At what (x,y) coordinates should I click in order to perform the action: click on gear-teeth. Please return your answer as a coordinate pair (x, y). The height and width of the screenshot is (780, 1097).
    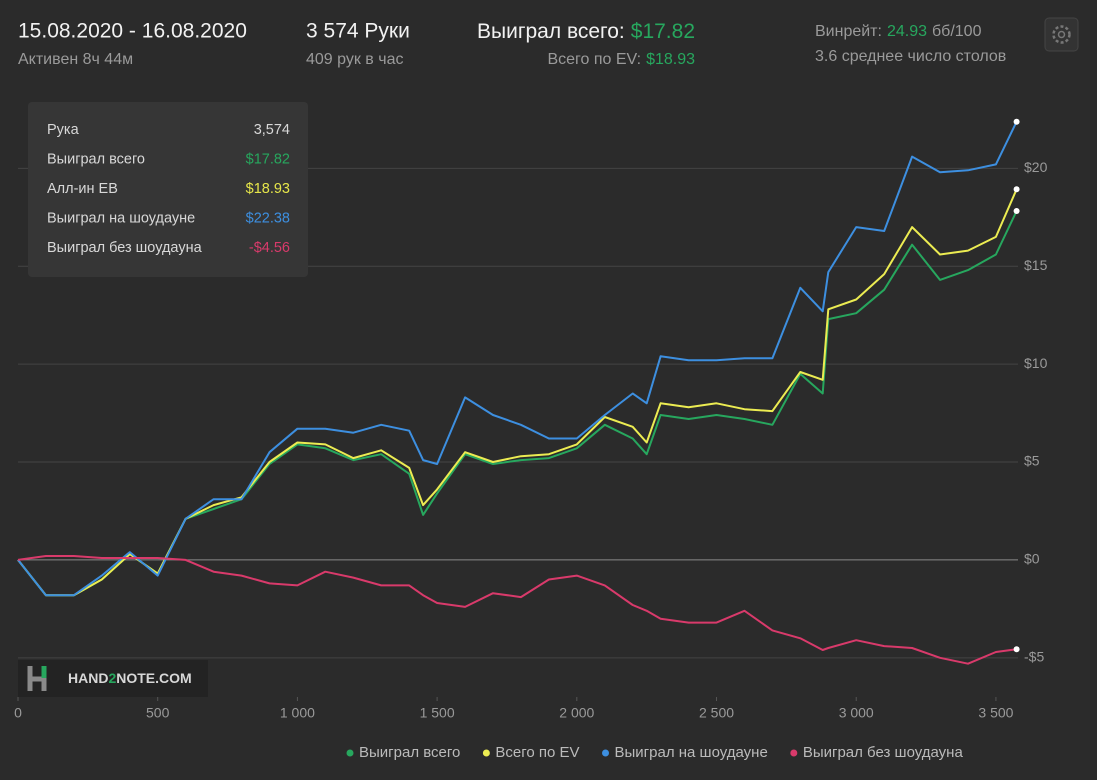
    Looking at the image, I should click on (1061, 34).